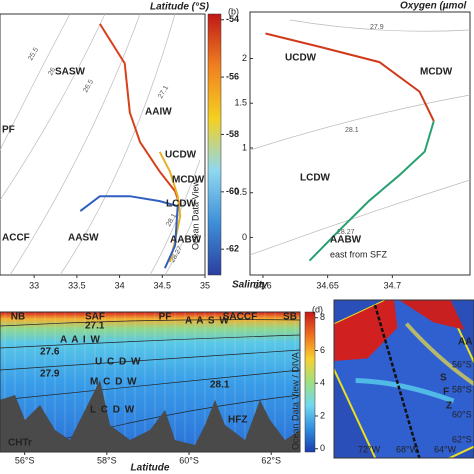 This screenshot has height=474, width=474. Describe the element at coordinates (233, 11) in the screenshot. I see `panel-label: (b)` at that location.